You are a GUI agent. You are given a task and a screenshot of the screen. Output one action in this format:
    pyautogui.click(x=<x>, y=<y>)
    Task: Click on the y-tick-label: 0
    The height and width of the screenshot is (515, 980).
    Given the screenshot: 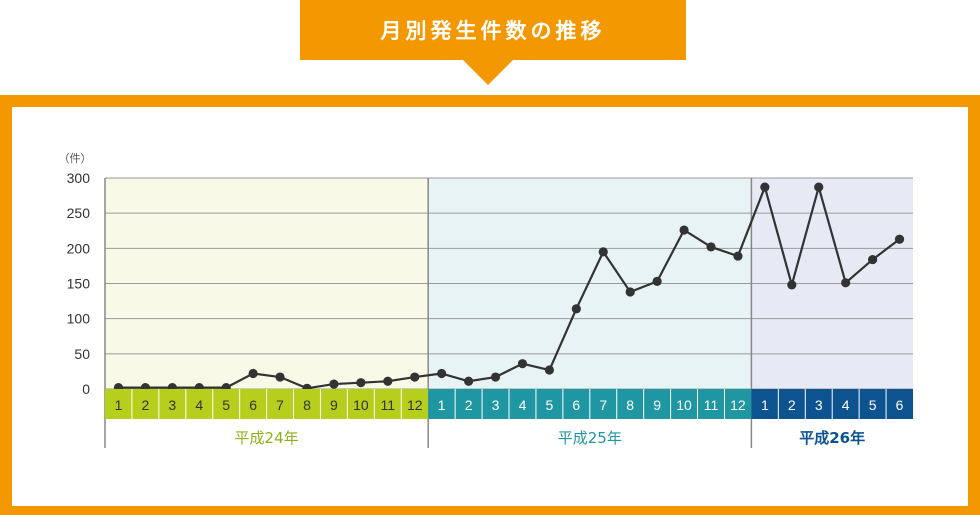 What is the action you would take?
    pyautogui.click(x=86, y=389)
    